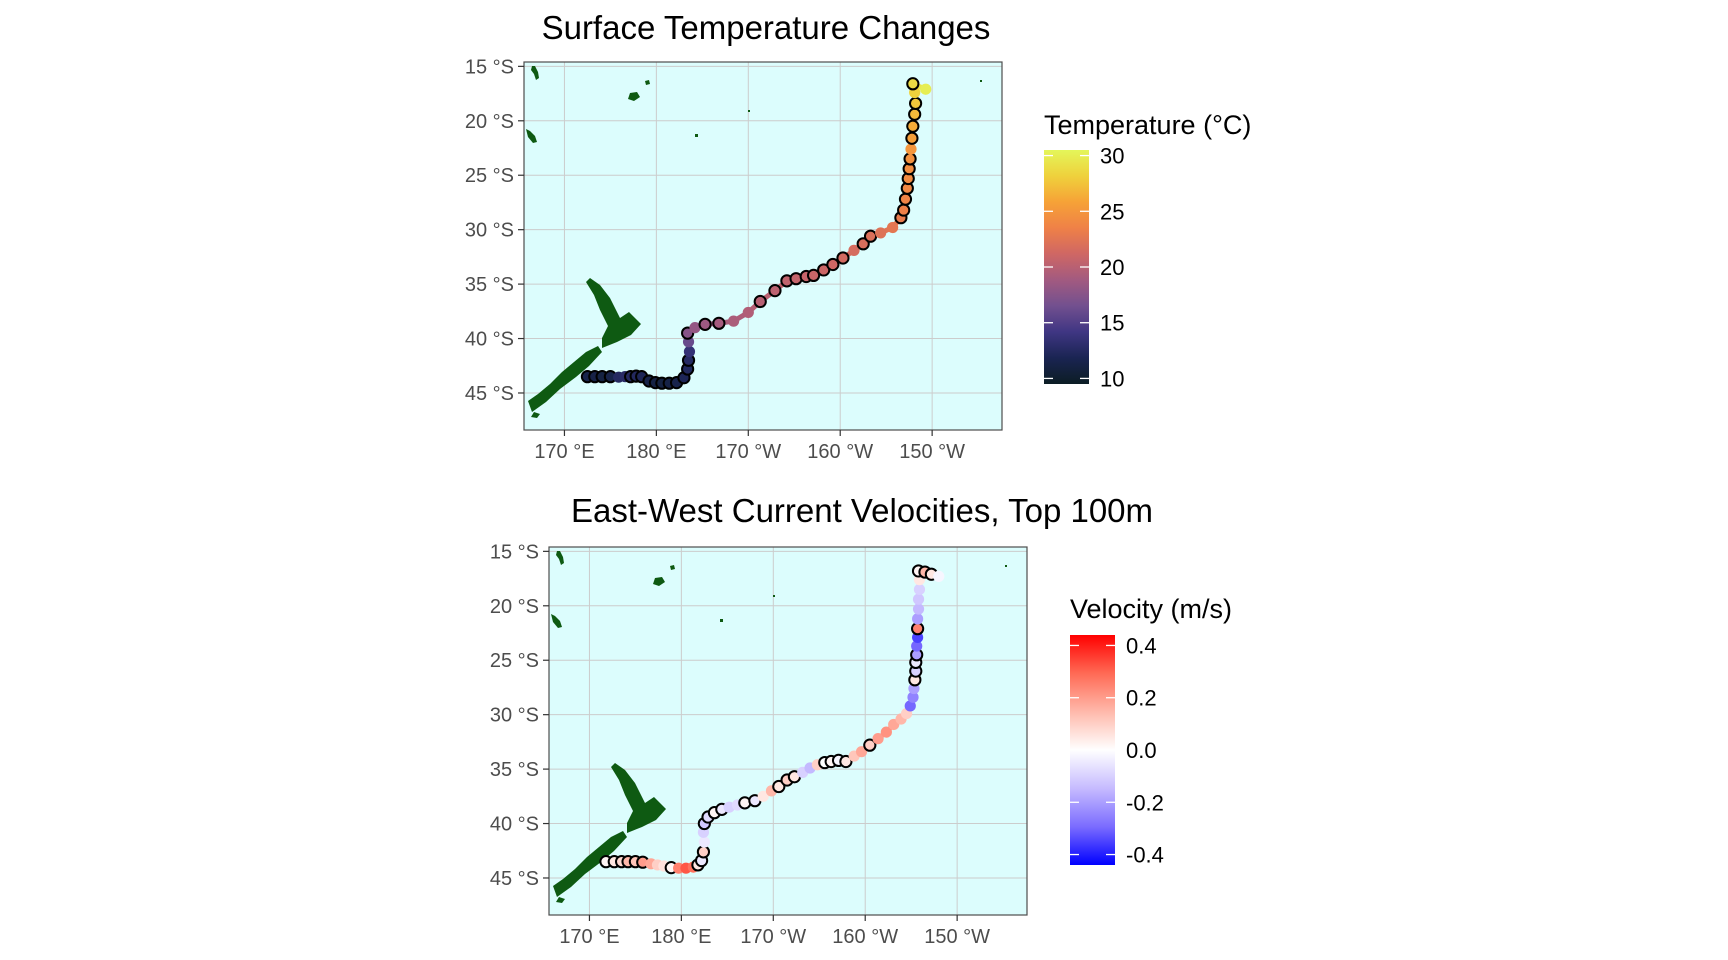  I want to click on vanuatu-islands, so click(535, 73).